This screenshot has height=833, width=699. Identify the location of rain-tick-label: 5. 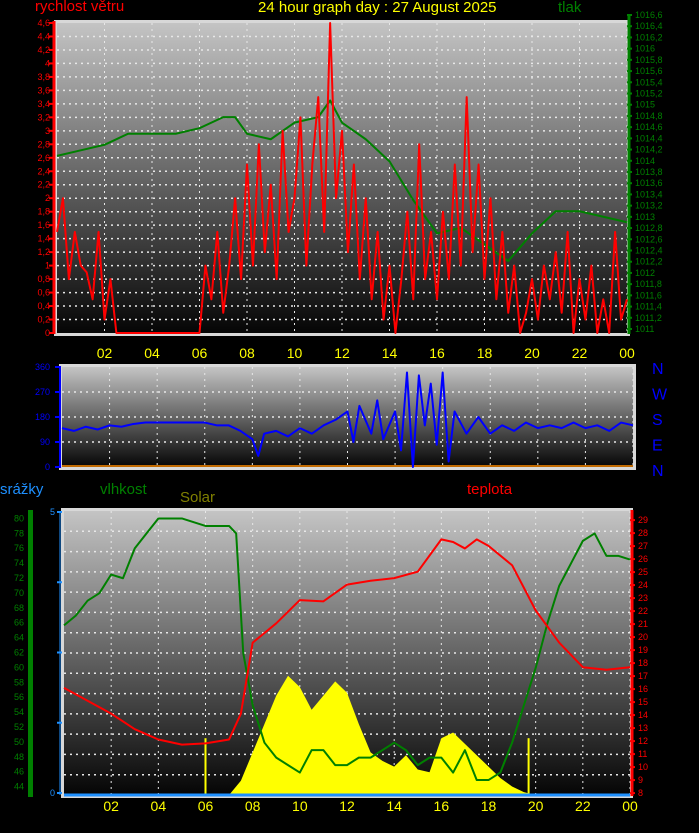
(52, 512).